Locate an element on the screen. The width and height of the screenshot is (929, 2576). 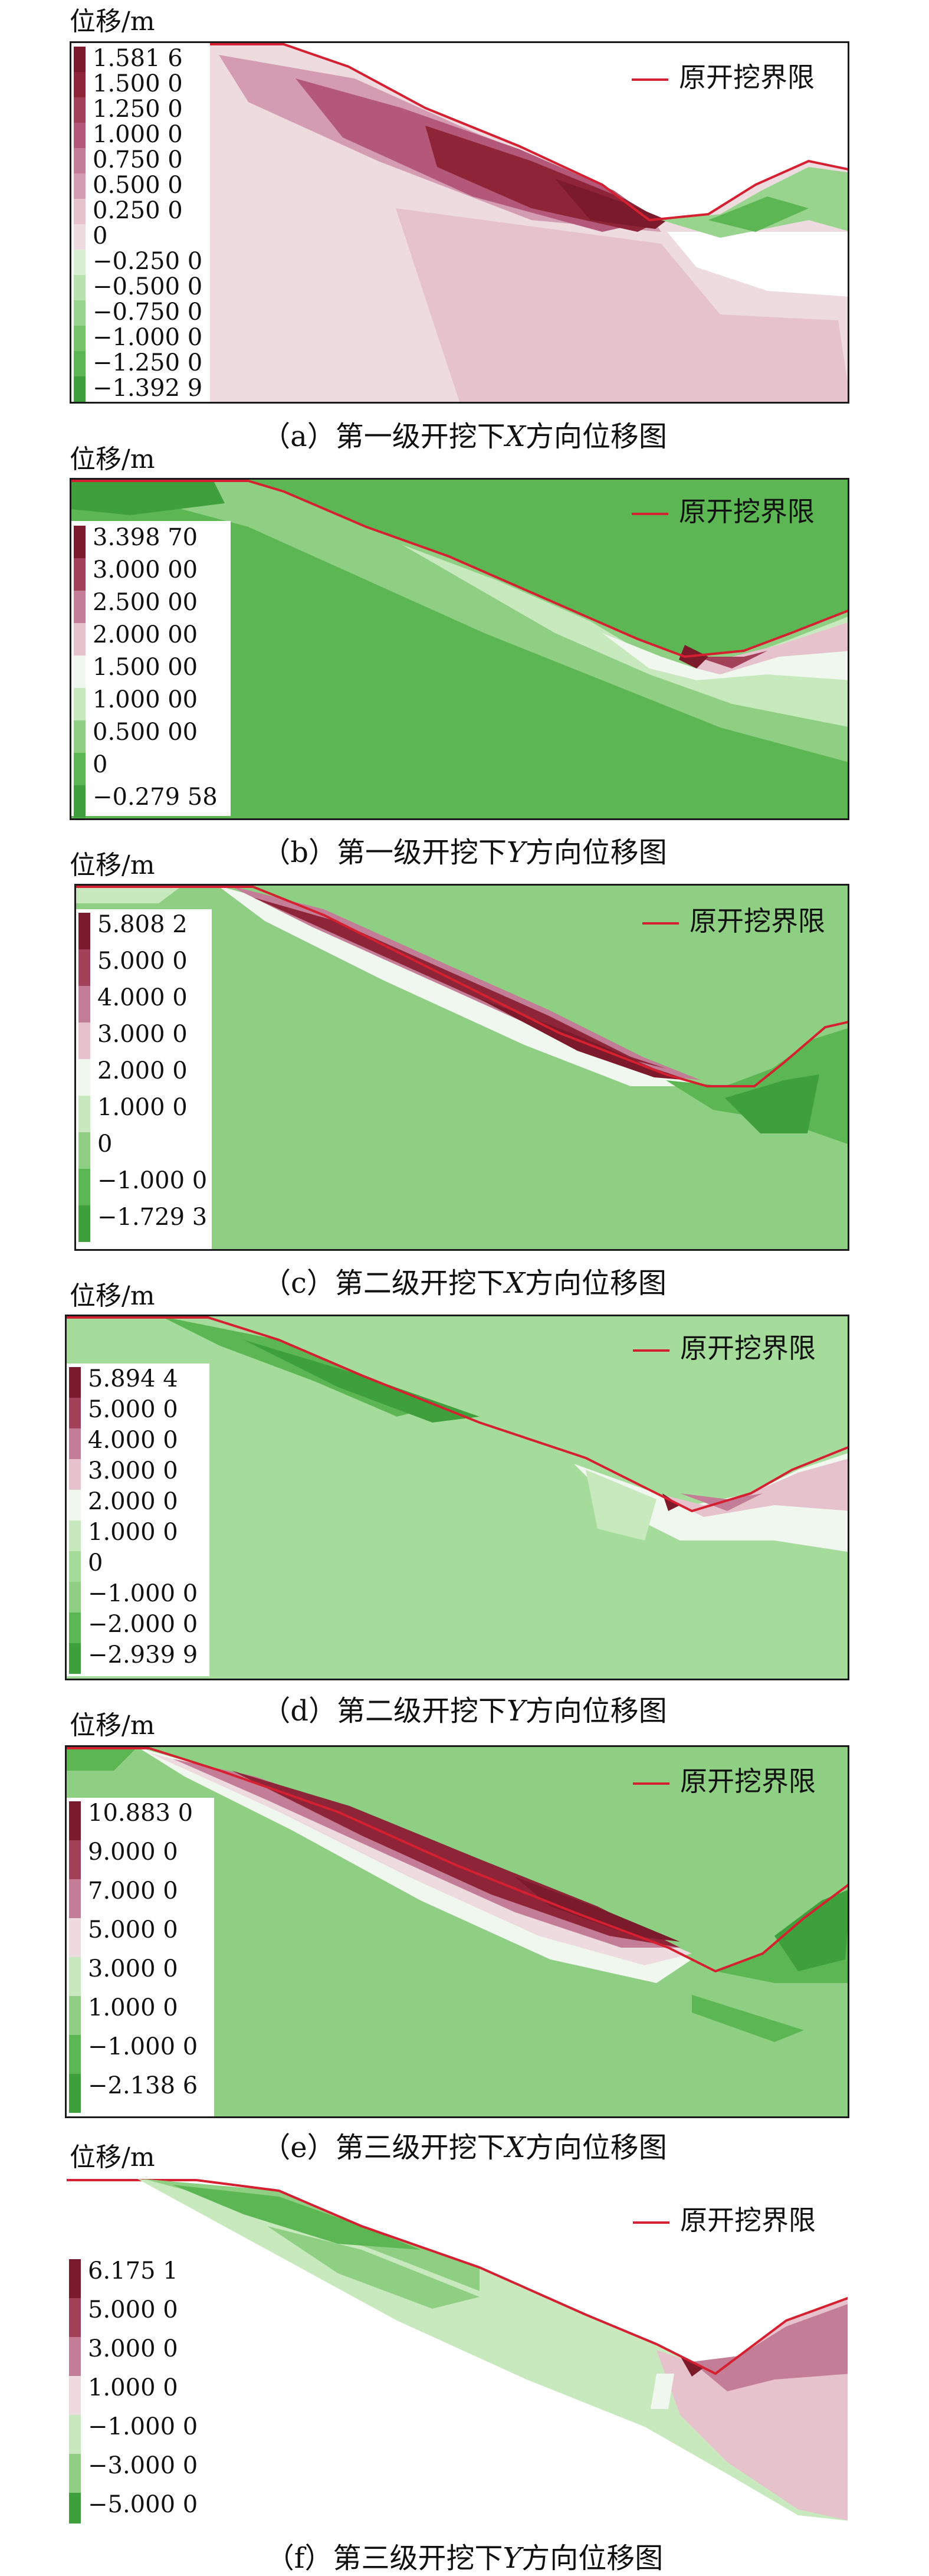
legend-value: 7.000 0 is located at coordinates (133, 1891).